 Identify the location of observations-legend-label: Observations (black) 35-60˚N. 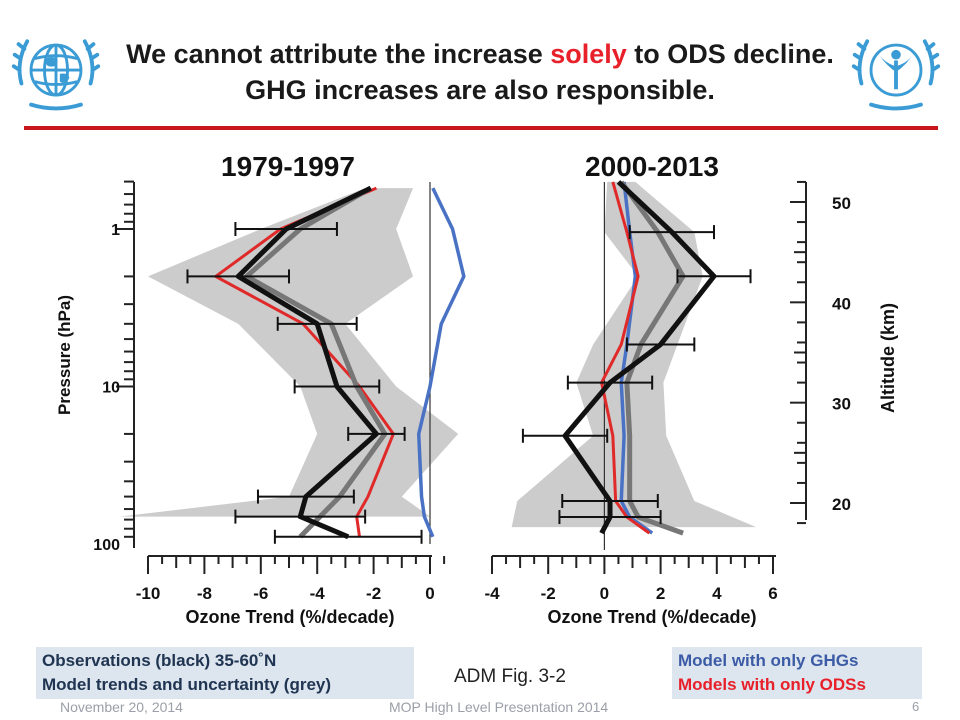
(159, 660).